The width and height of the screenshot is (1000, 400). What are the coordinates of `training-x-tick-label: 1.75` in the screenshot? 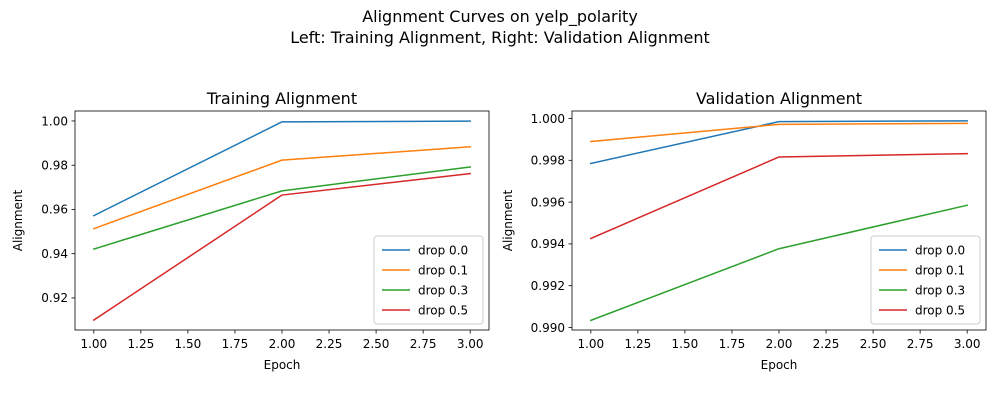 It's located at (235, 344).